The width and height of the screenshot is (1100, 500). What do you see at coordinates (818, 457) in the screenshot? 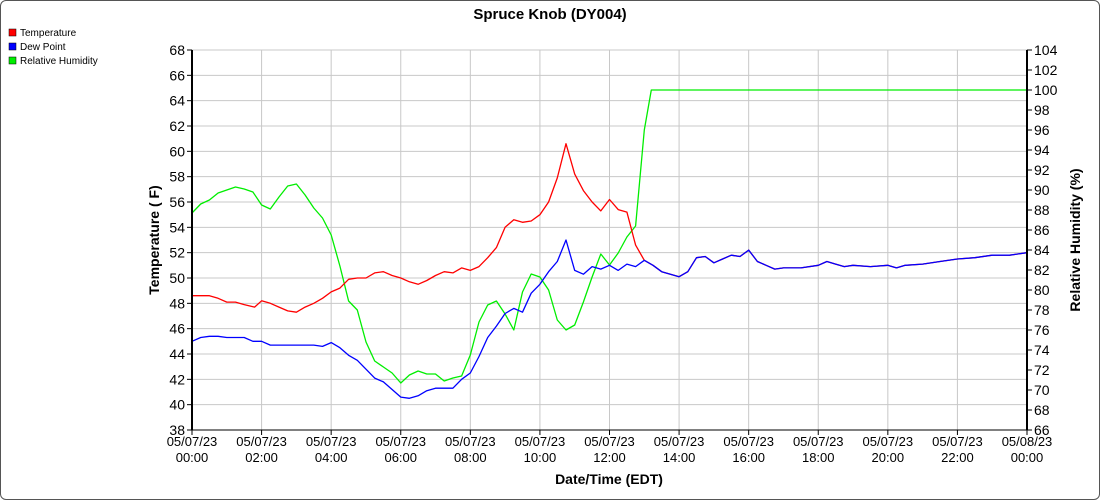
I see `x-tick-label-time: 18:00` at bounding box center [818, 457].